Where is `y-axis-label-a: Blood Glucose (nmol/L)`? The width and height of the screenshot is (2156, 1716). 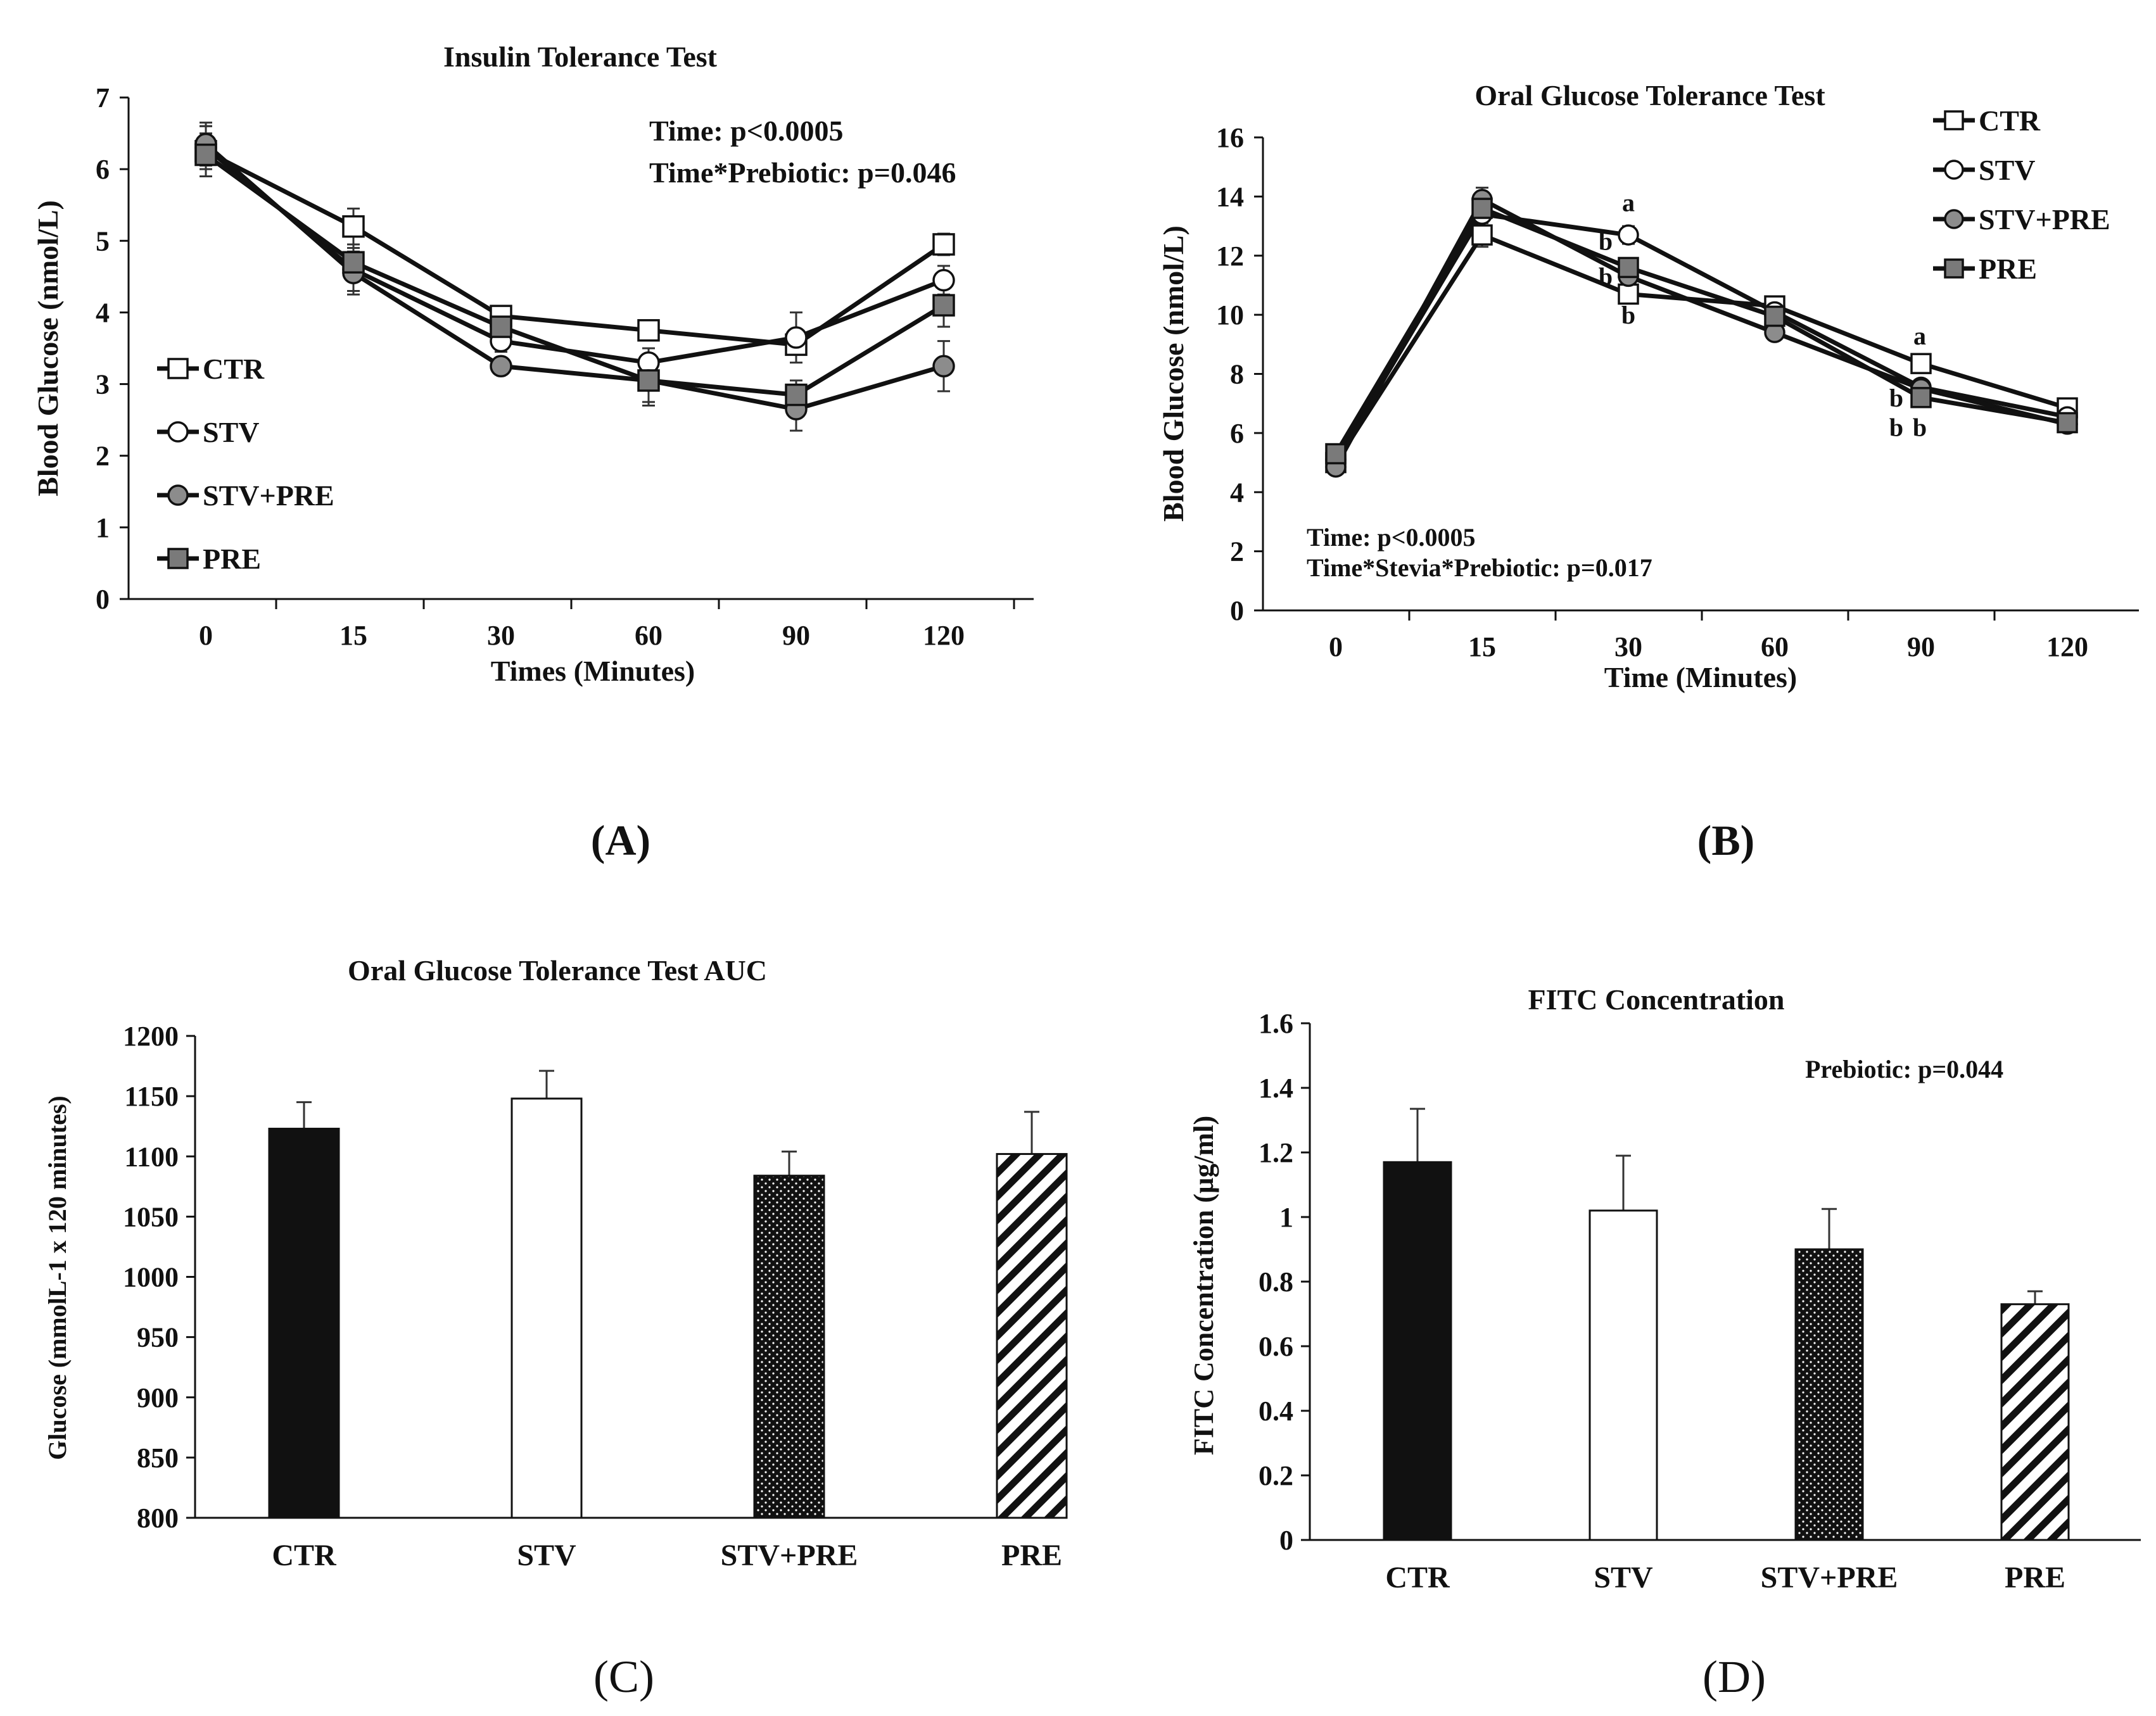 y-axis-label-a: Blood Glucose (nmol/L) is located at coordinates (48, 348).